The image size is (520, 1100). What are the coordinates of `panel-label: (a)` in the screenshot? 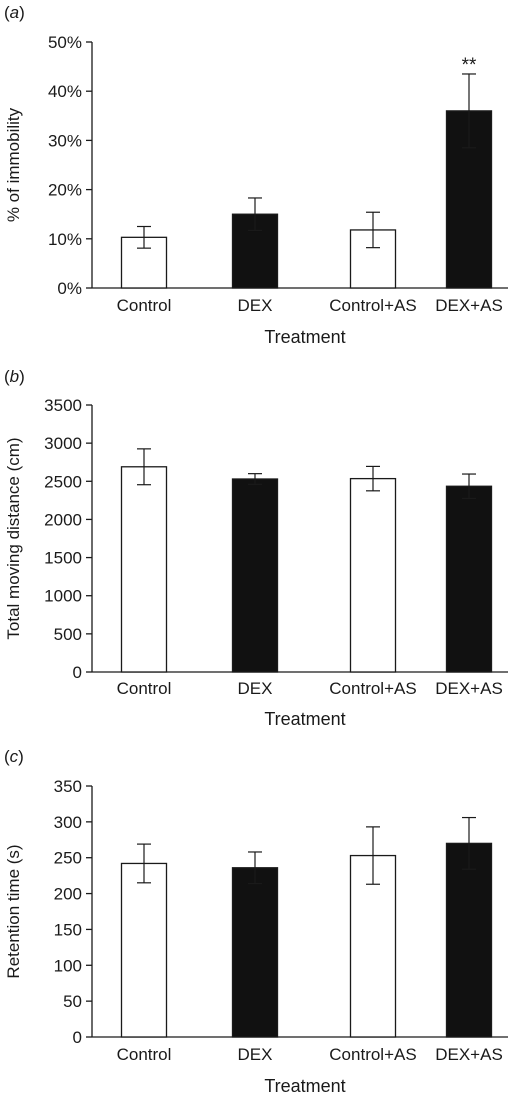 It's located at (14, 12).